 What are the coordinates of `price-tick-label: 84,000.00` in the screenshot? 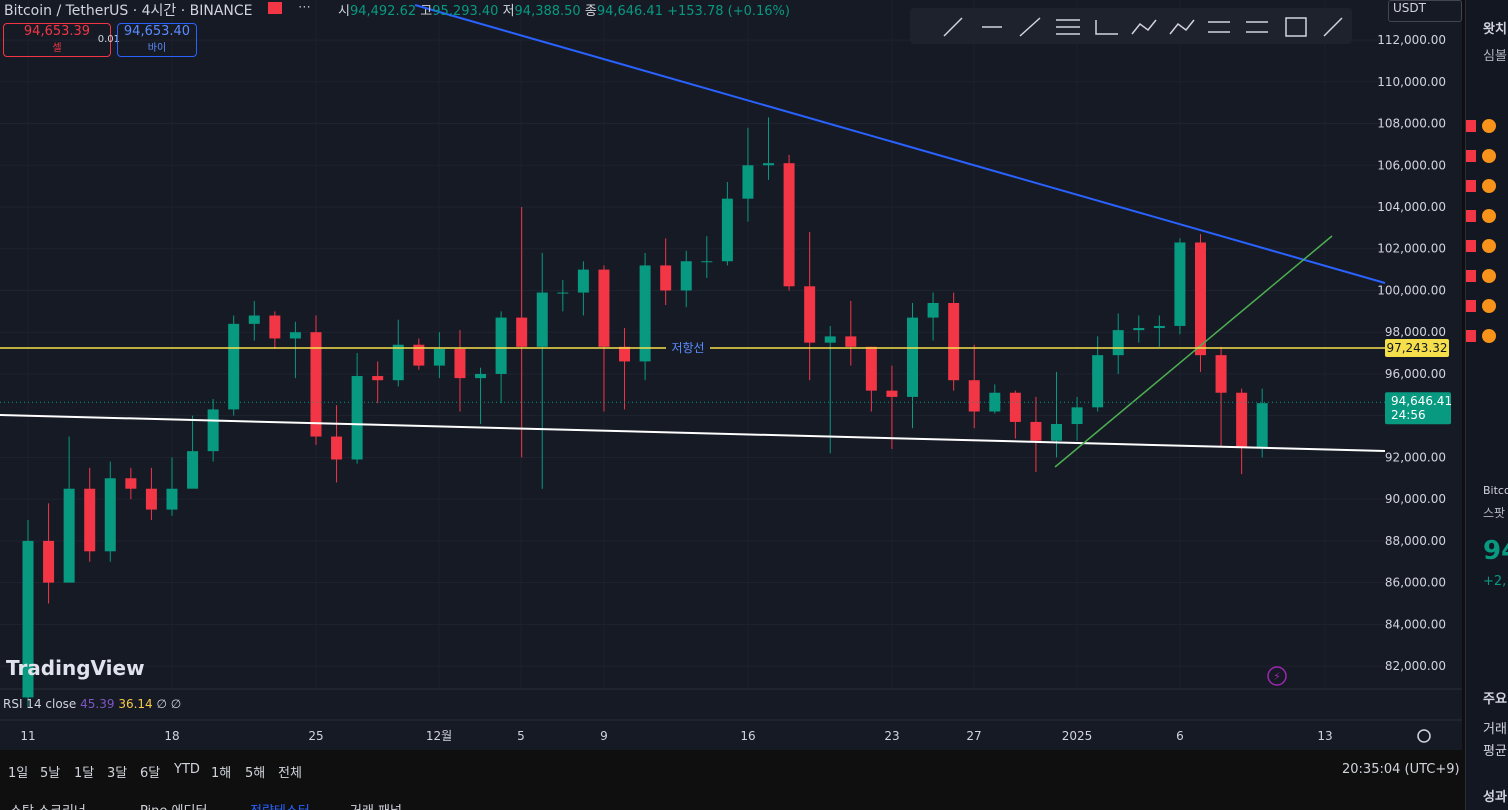 It's located at (1415, 624).